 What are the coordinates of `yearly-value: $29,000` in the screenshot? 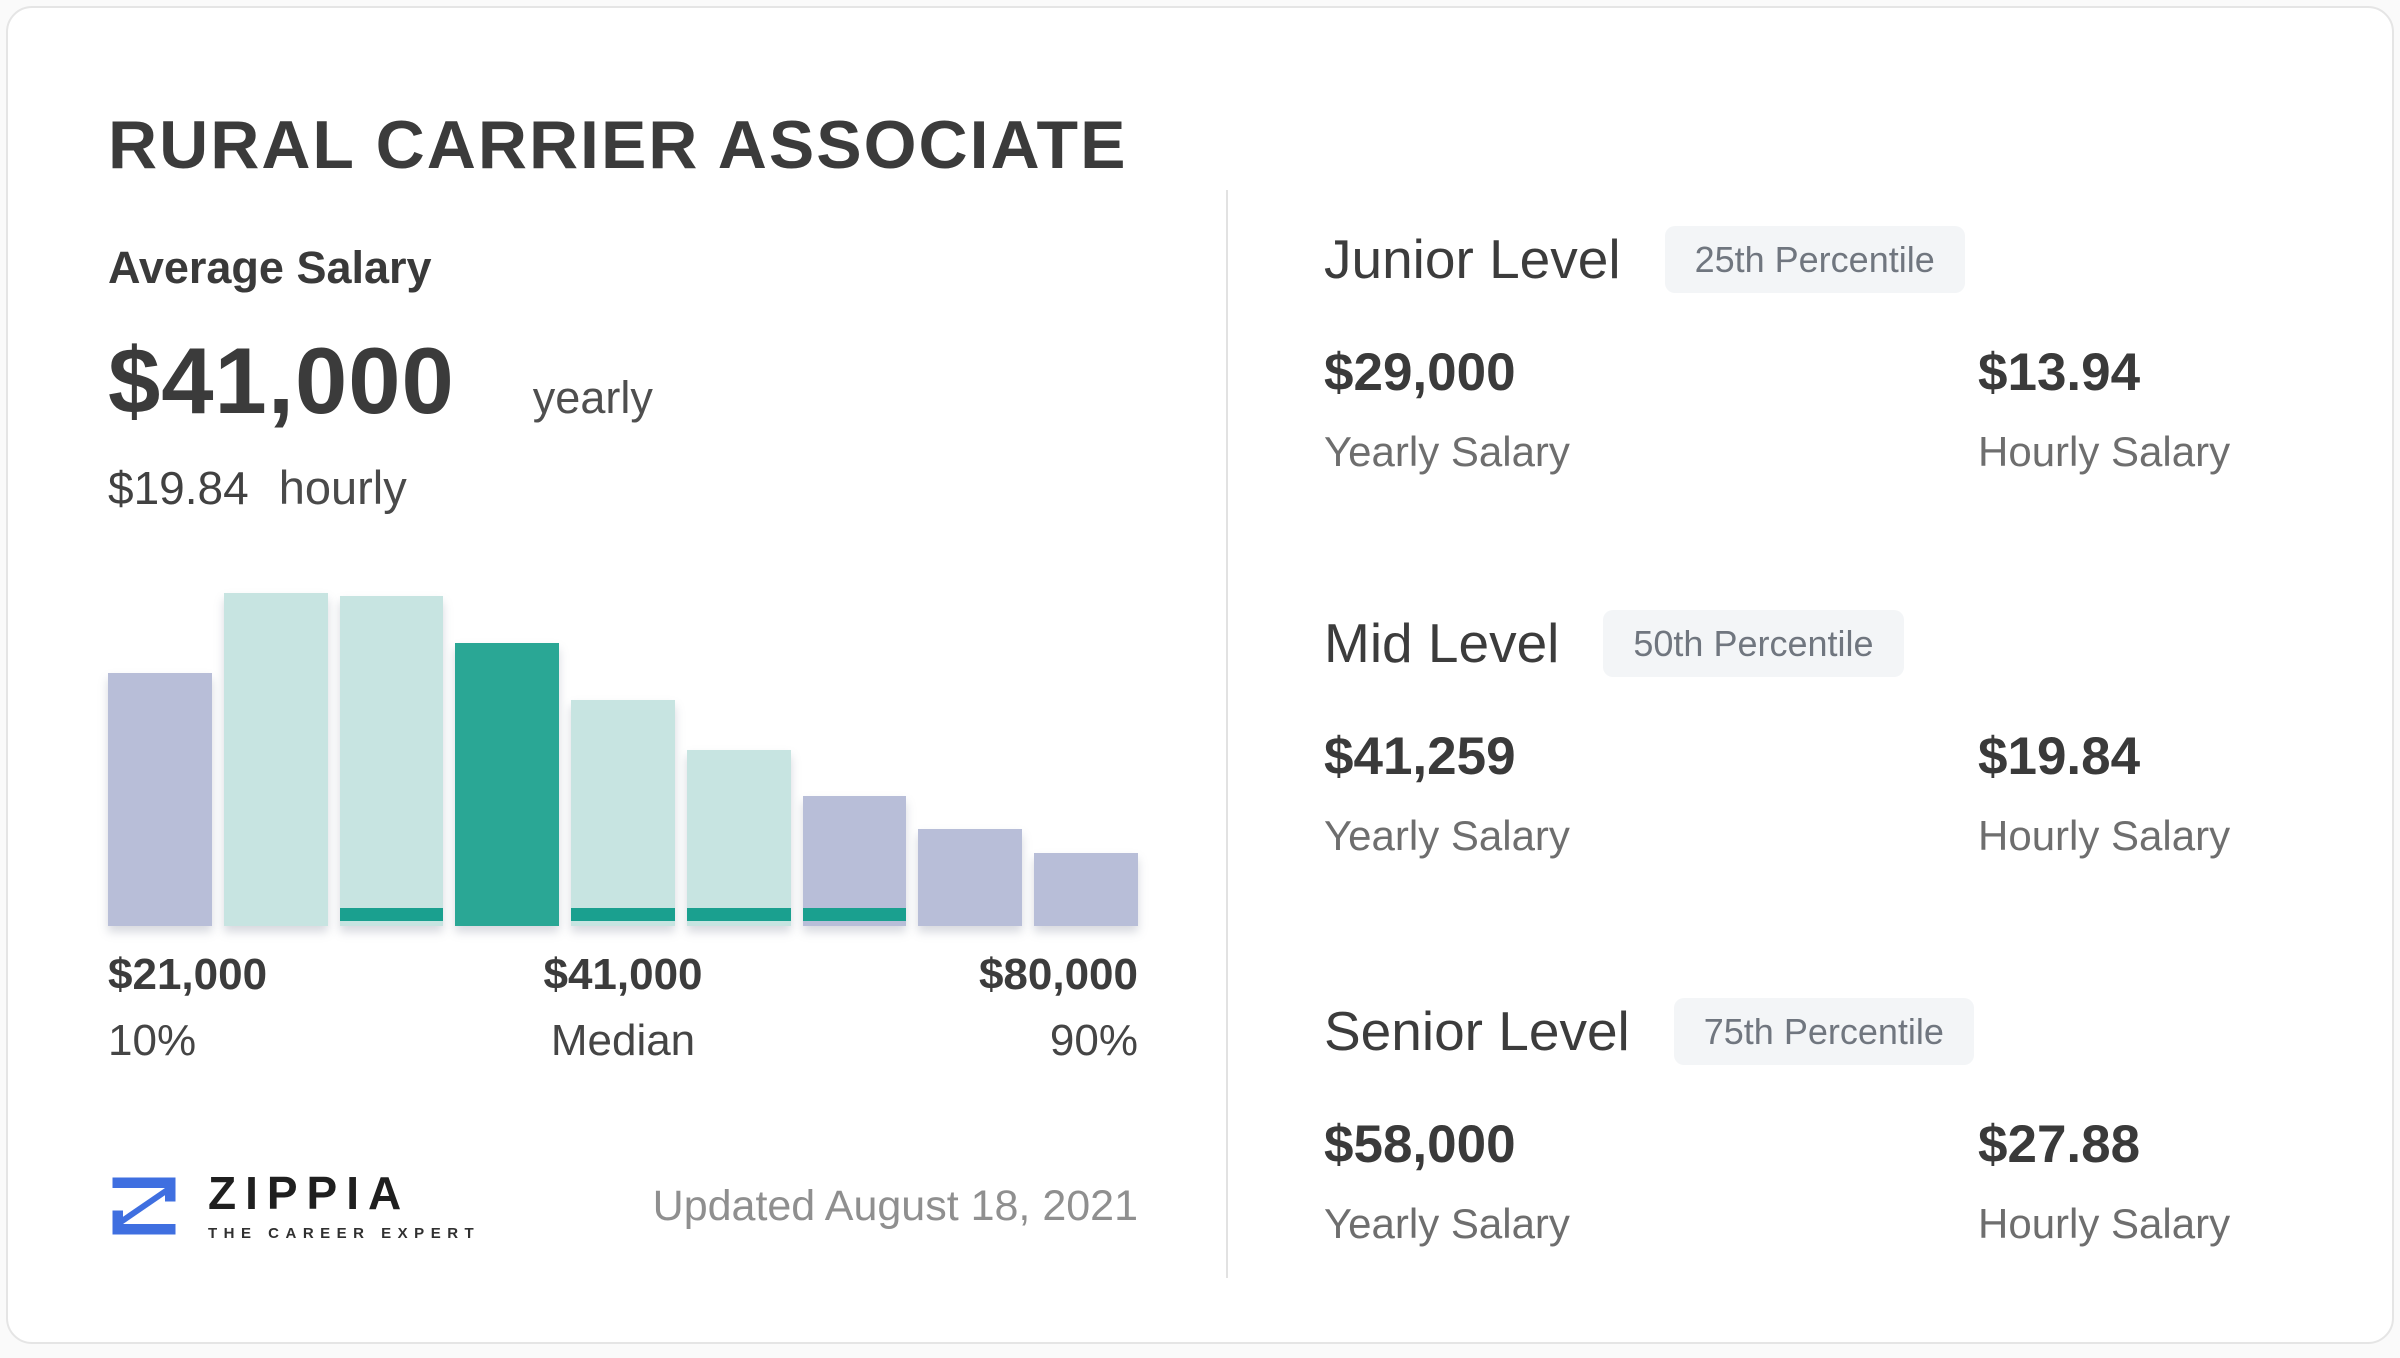 It's located at (1420, 373).